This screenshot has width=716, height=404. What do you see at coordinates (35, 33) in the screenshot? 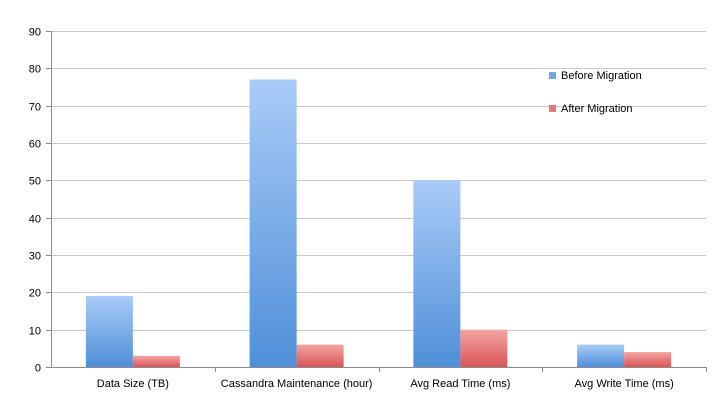
I see `y-tick-label: 90` at bounding box center [35, 33].